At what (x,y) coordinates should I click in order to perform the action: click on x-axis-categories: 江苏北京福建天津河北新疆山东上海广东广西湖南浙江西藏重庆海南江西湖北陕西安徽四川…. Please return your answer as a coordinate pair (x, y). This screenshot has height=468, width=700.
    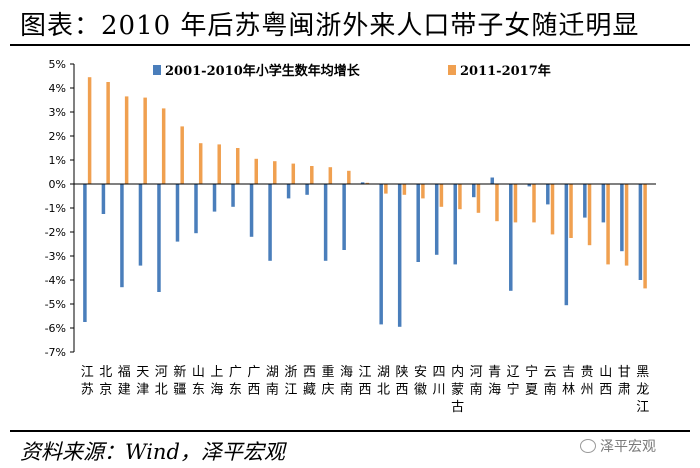
    Looking at the image, I should click on (365, 389).